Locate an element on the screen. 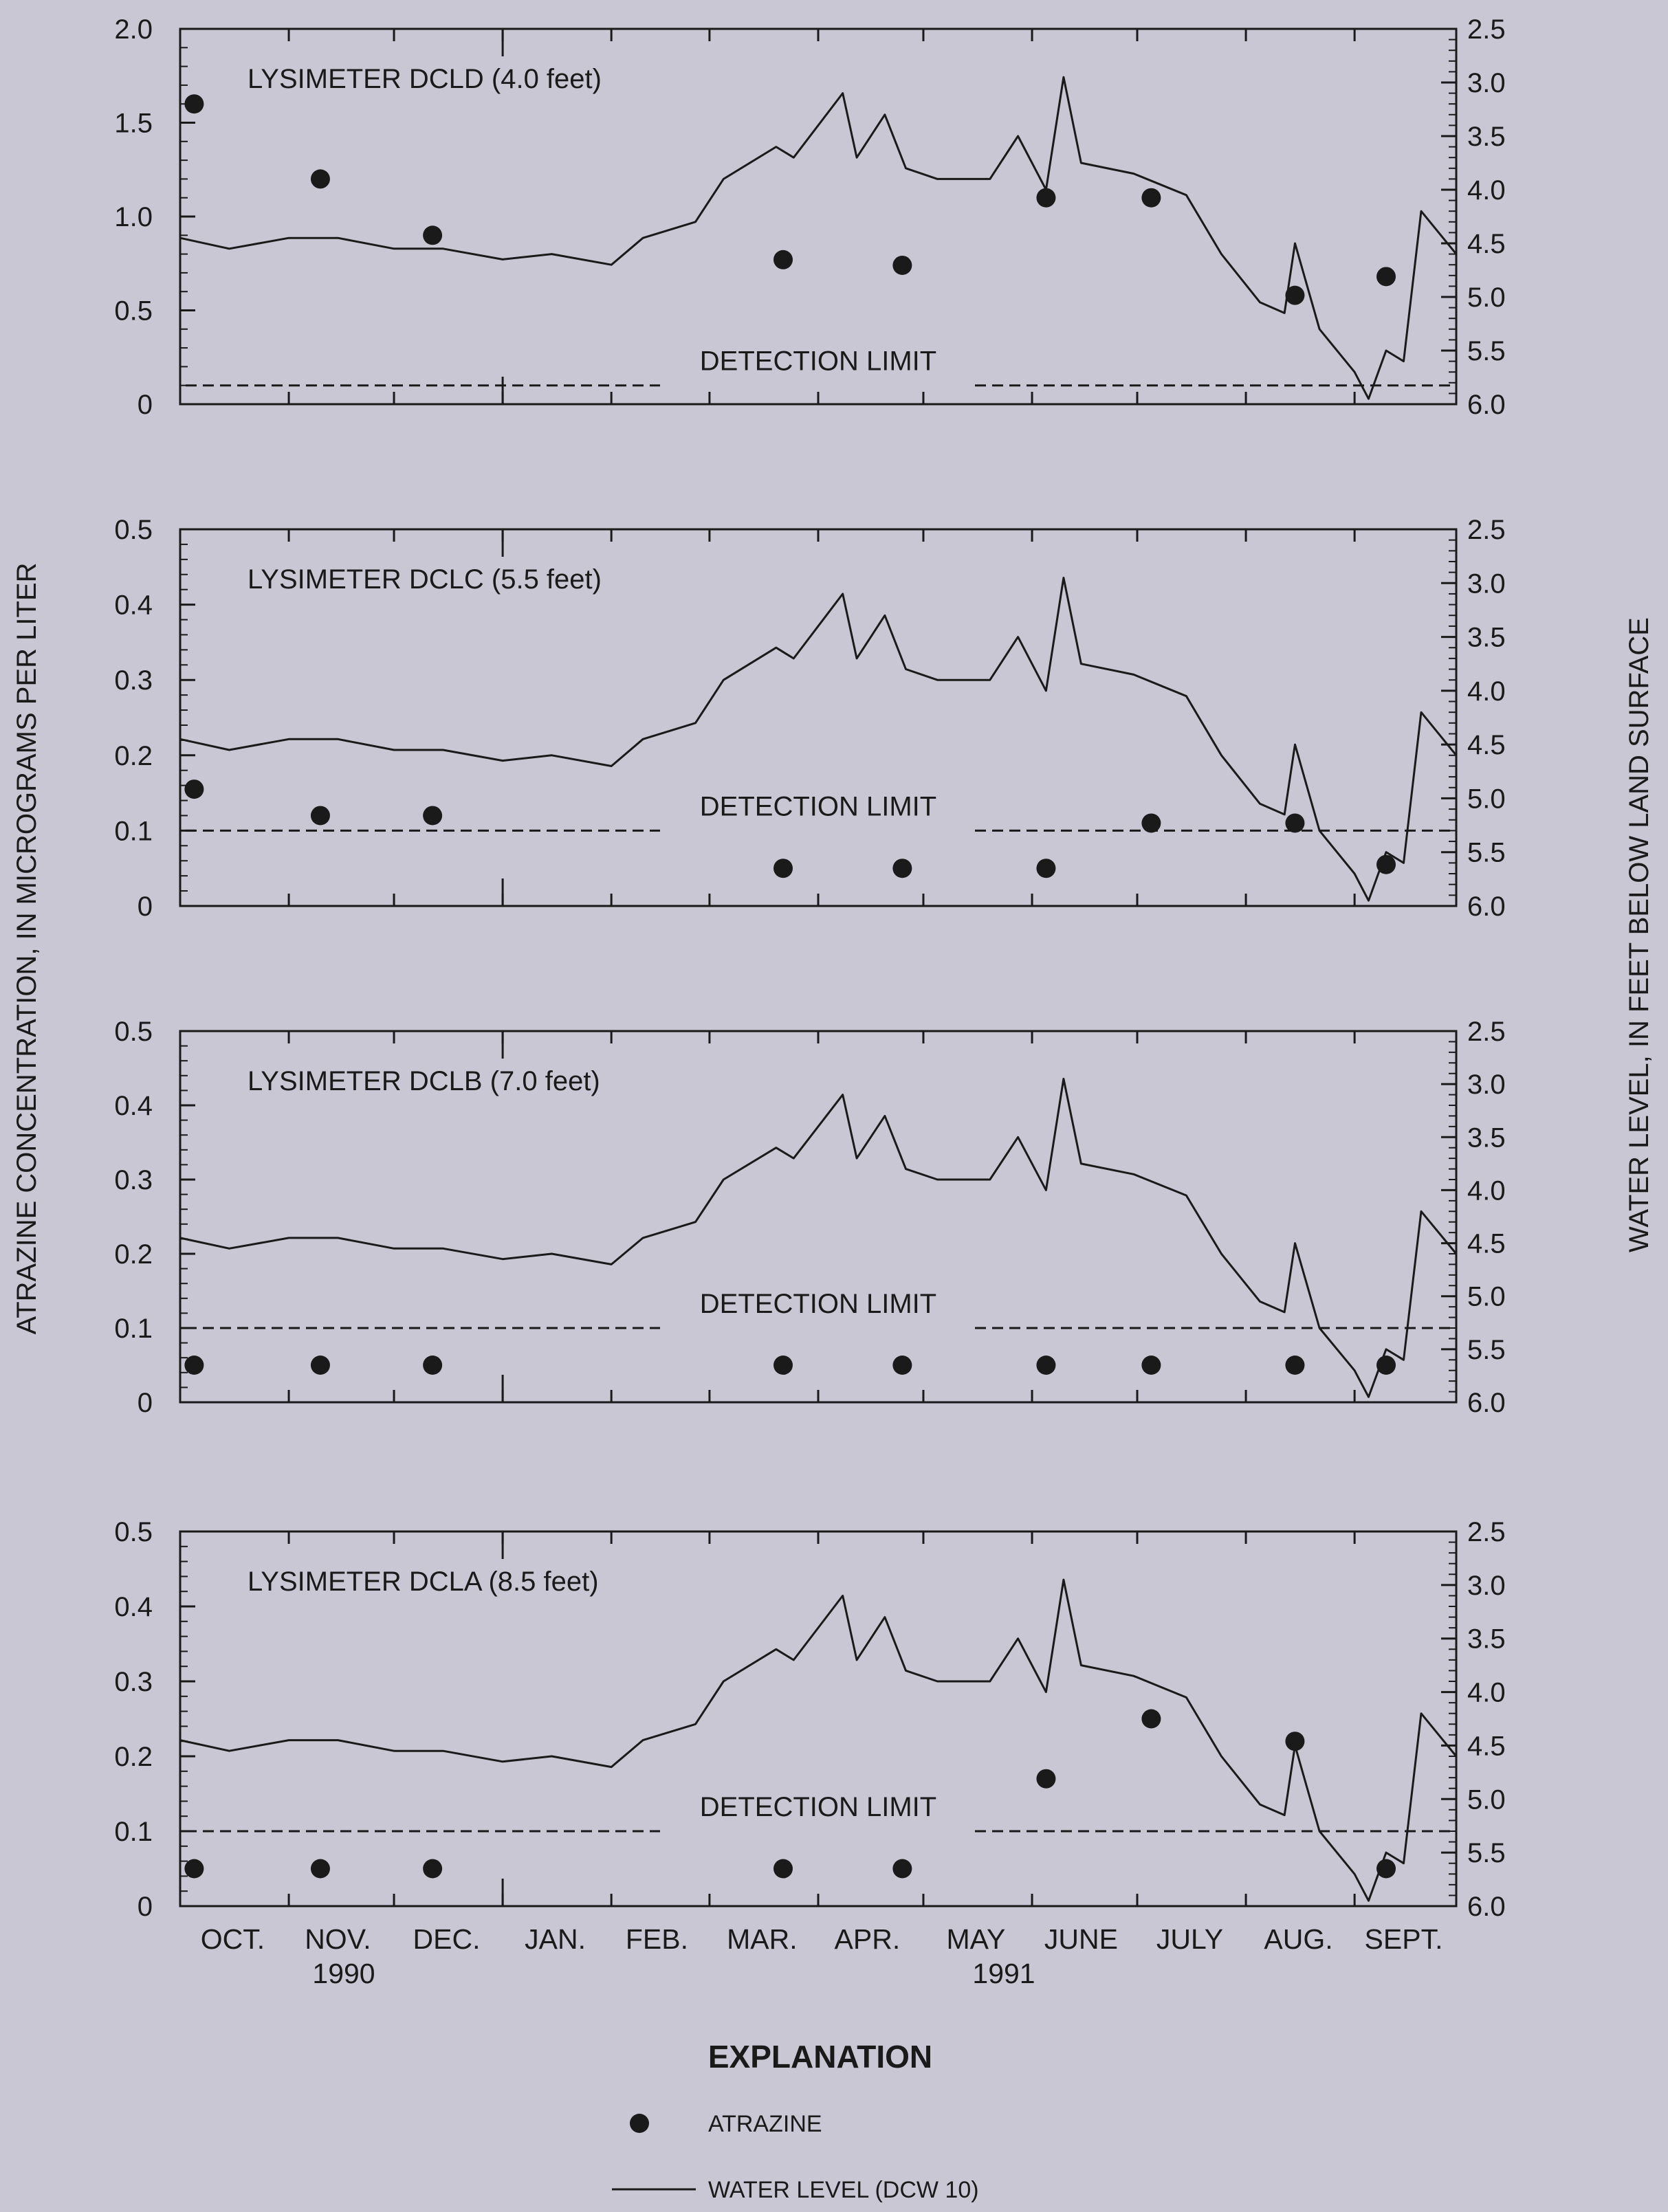 This screenshot has height=2212, width=1668. year-label-1991: 1991 is located at coordinates (1004, 1973).